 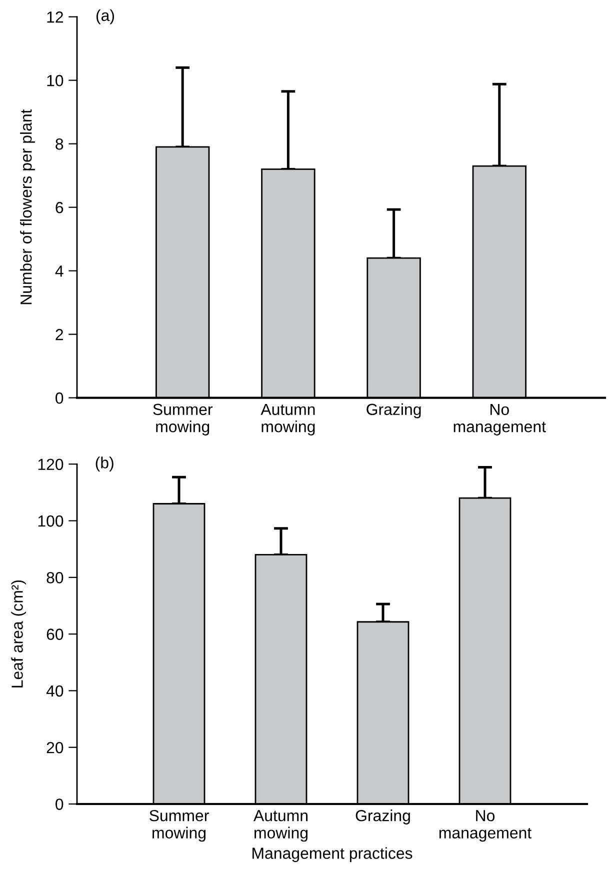 What do you see at coordinates (105, 16) in the screenshot?
I see `chart-title: (a)` at bounding box center [105, 16].